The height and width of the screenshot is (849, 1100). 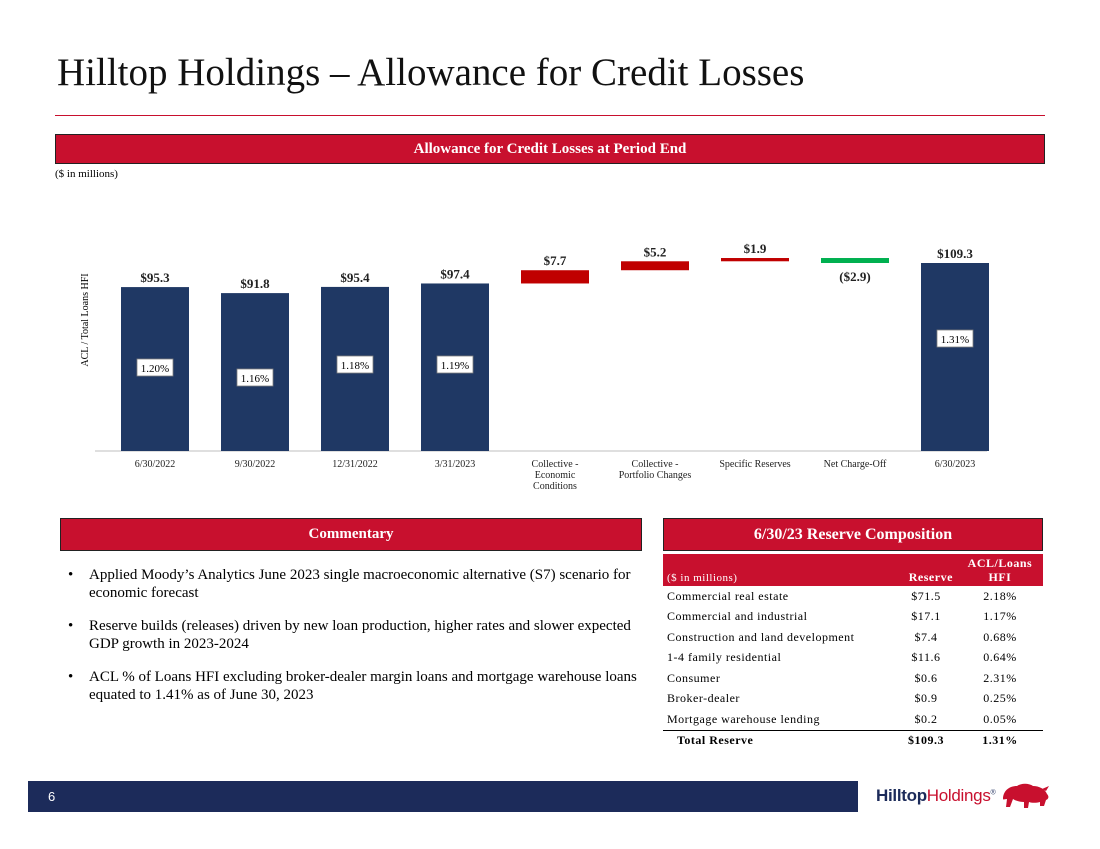 What do you see at coordinates (737, 616) in the screenshot?
I see `row-label: Commercial and industrial` at bounding box center [737, 616].